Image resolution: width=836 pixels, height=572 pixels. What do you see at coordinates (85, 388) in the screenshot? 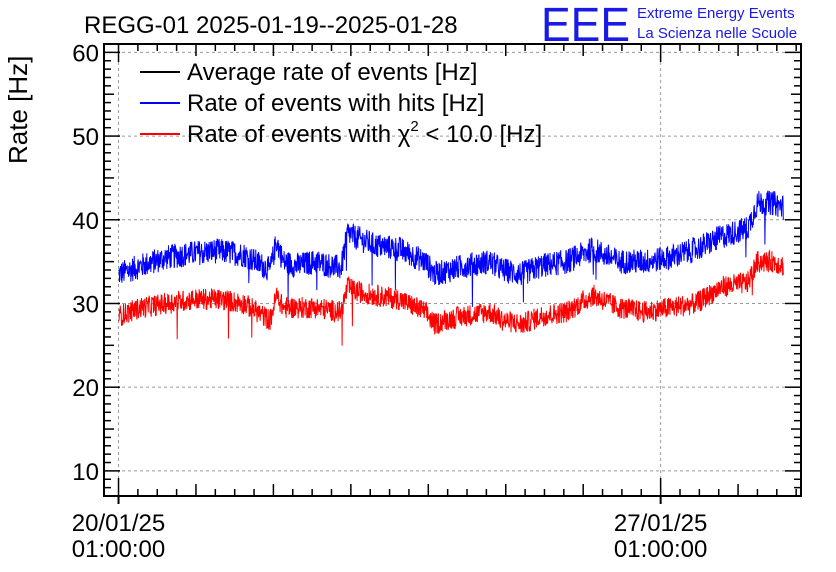
I see `y-tick-label: 20` at bounding box center [85, 388].